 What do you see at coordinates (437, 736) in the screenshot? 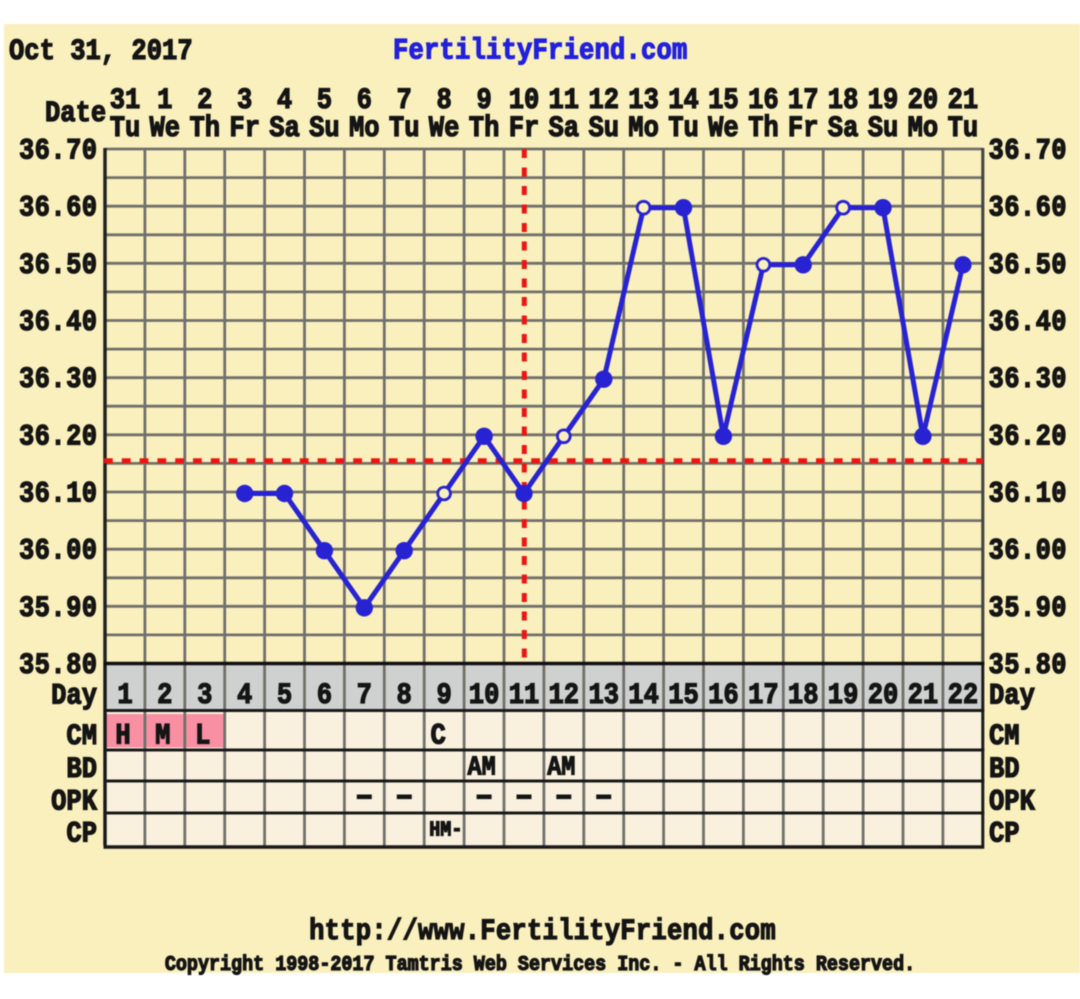
I see `svg-text: C` at bounding box center [437, 736].